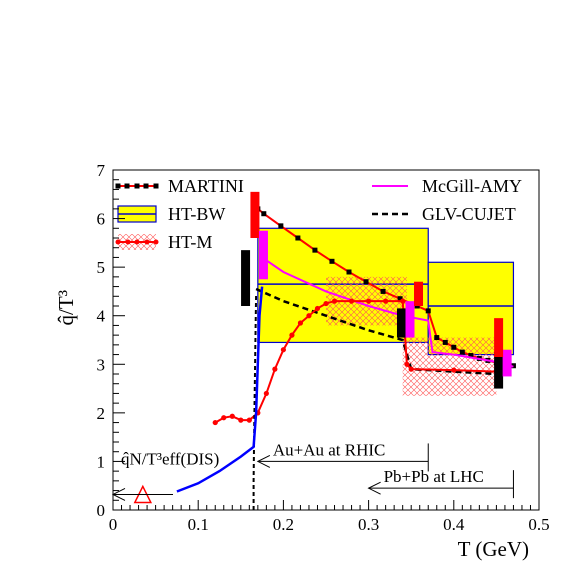 The height and width of the screenshot is (567, 567). Describe the element at coordinates (196, 214) in the screenshot. I see `legend-label: HT-BW` at that location.